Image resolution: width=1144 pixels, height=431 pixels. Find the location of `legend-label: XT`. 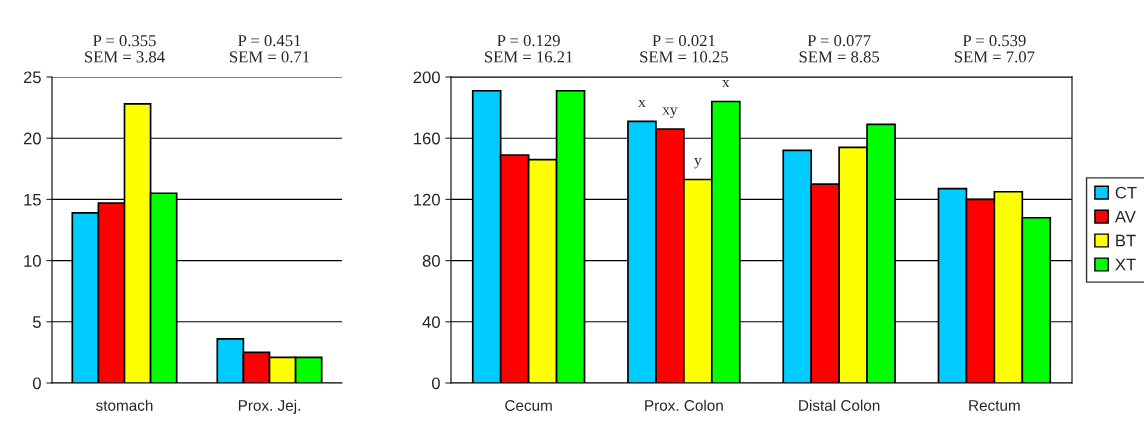

legend-label: XT is located at coordinates (1125, 264).